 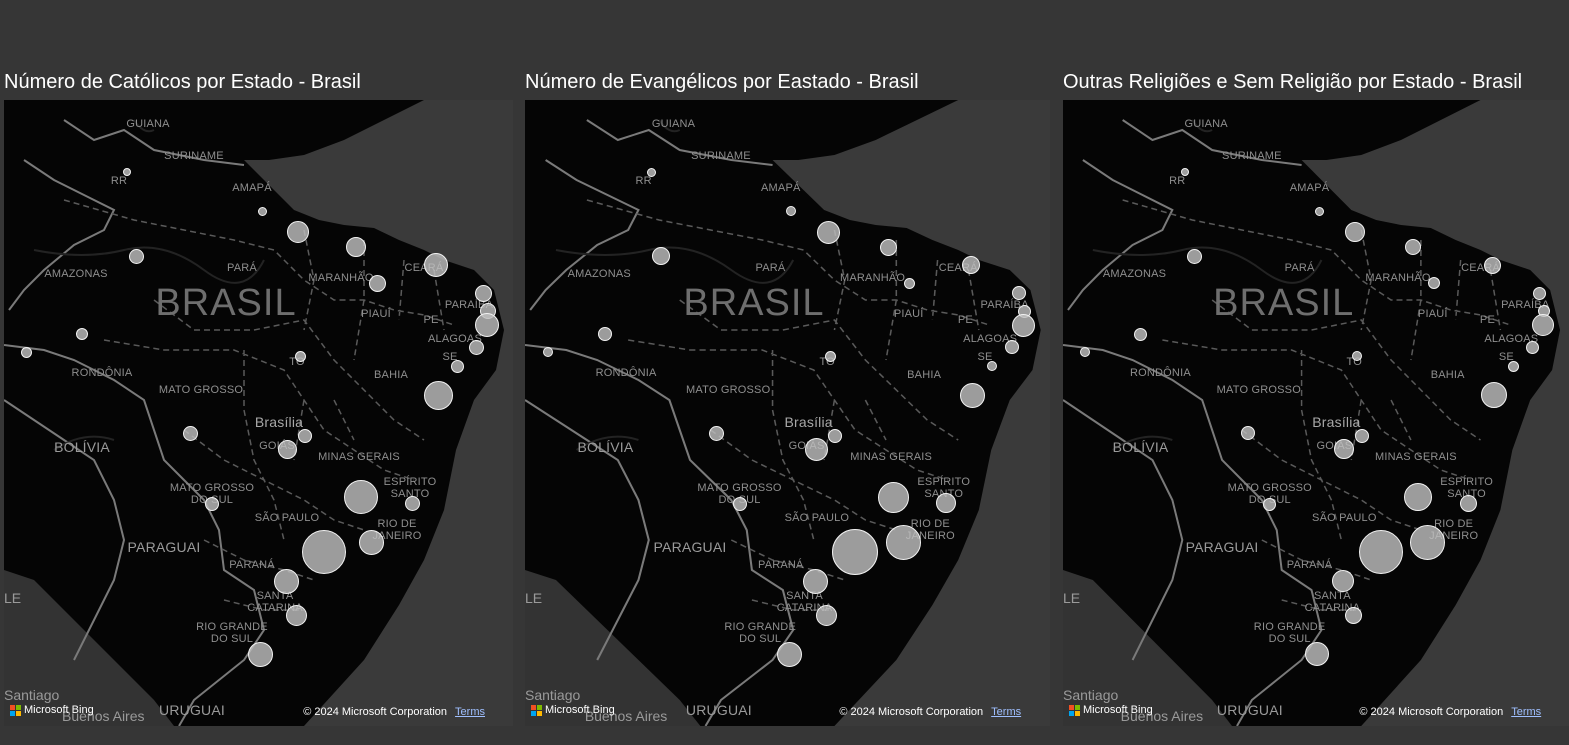 What do you see at coordinates (690, 547) in the screenshot?
I see `paraguai-label: PARAGUAI` at bounding box center [690, 547].